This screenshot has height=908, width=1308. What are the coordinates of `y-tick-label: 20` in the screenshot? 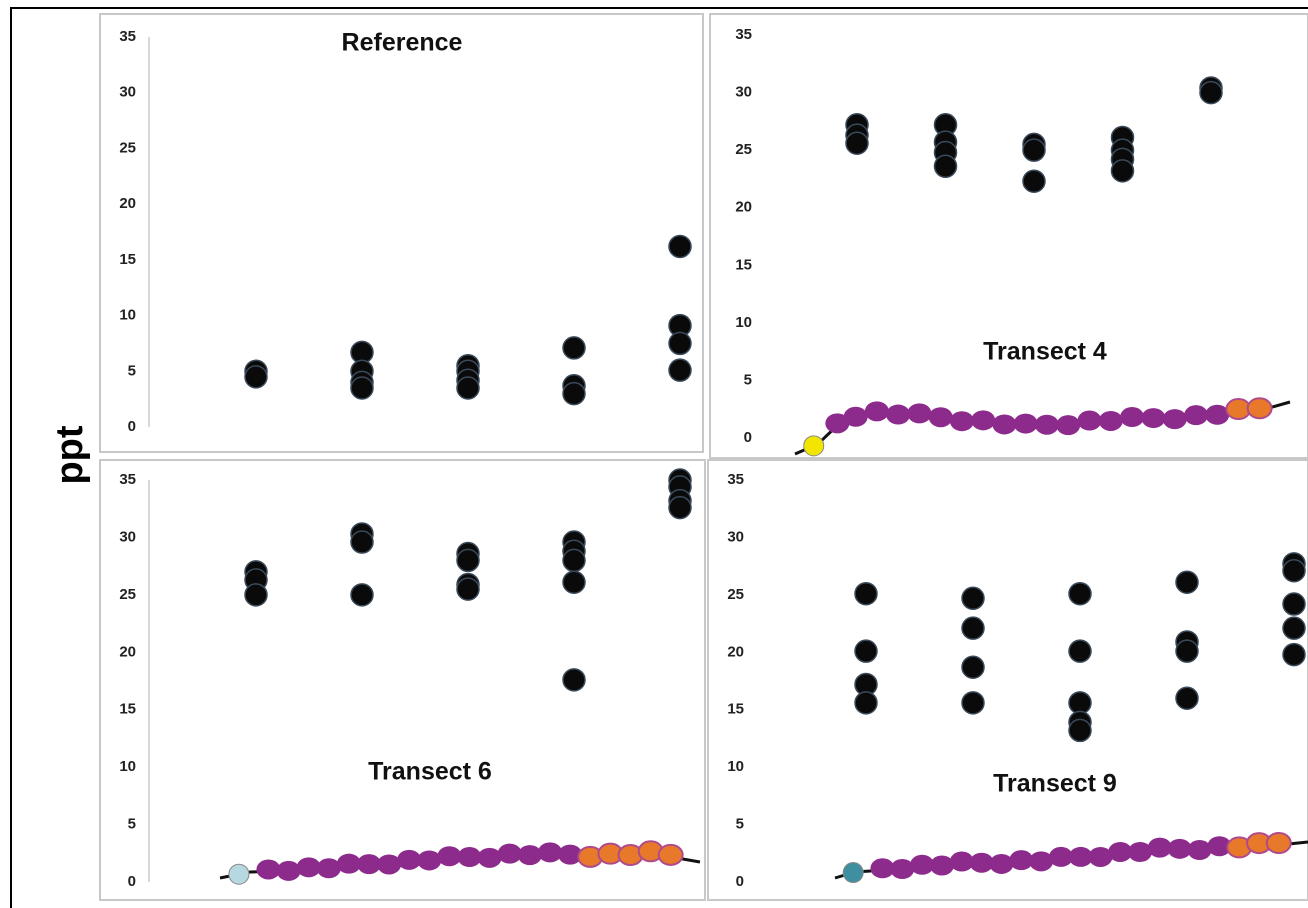 It's located at (127, 203).